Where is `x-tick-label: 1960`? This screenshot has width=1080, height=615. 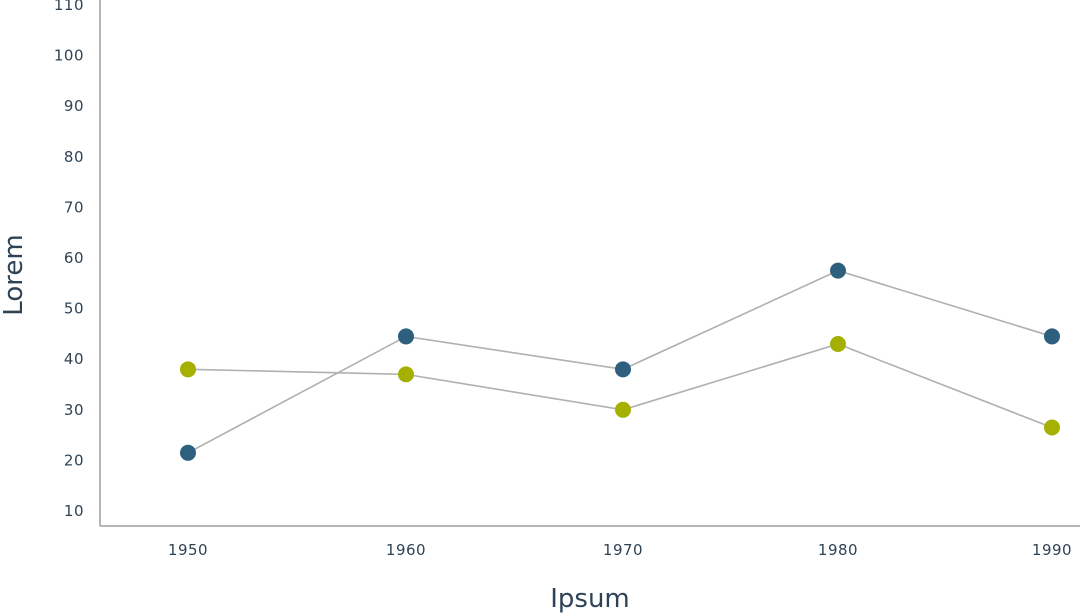 x-tick-label: 1960 is located at coordinates (406, 550).